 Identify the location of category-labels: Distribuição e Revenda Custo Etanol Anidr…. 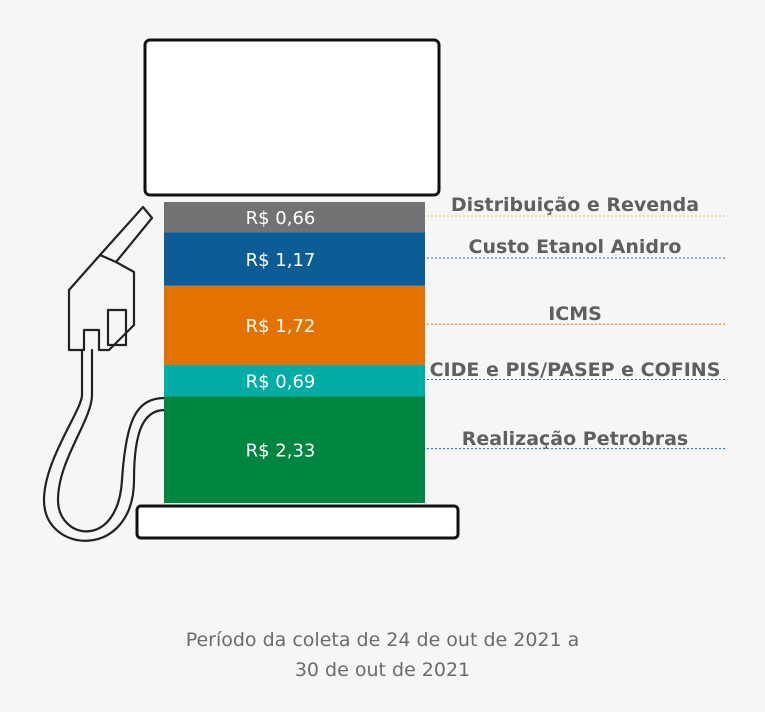
(575, 322).